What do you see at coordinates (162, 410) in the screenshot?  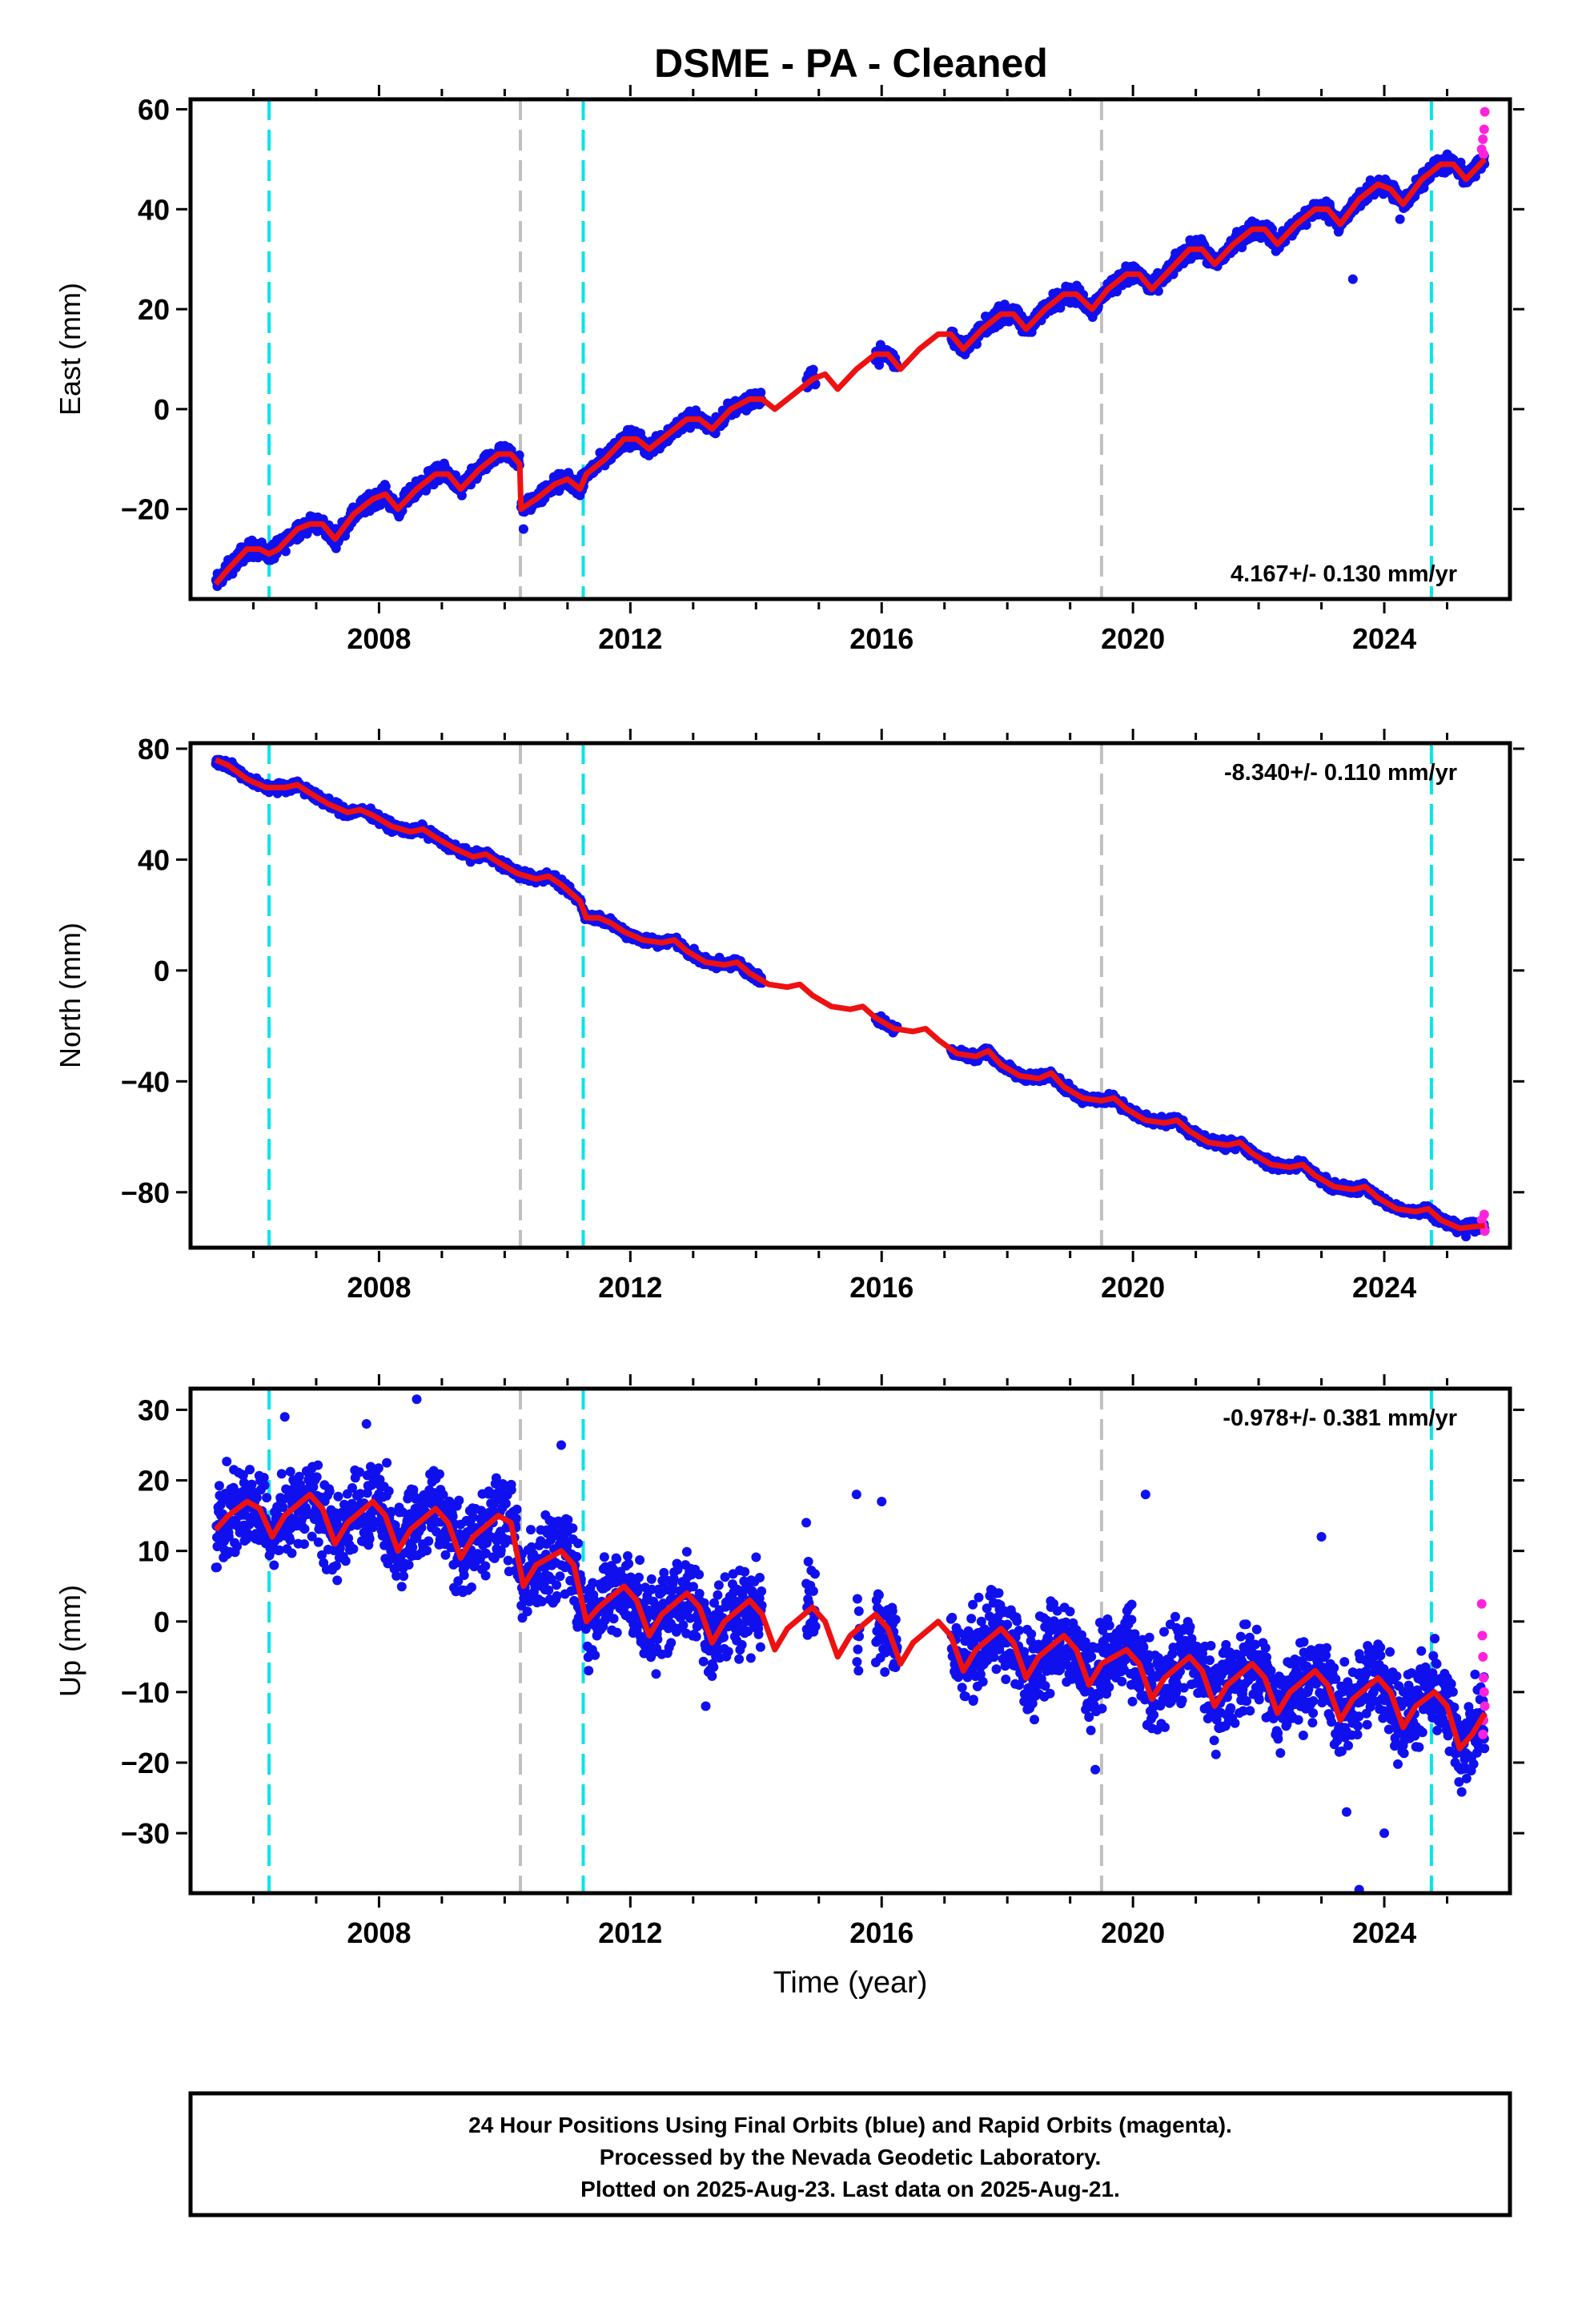 I see `y-tick-label: 0` at bounding box center [162, 410].